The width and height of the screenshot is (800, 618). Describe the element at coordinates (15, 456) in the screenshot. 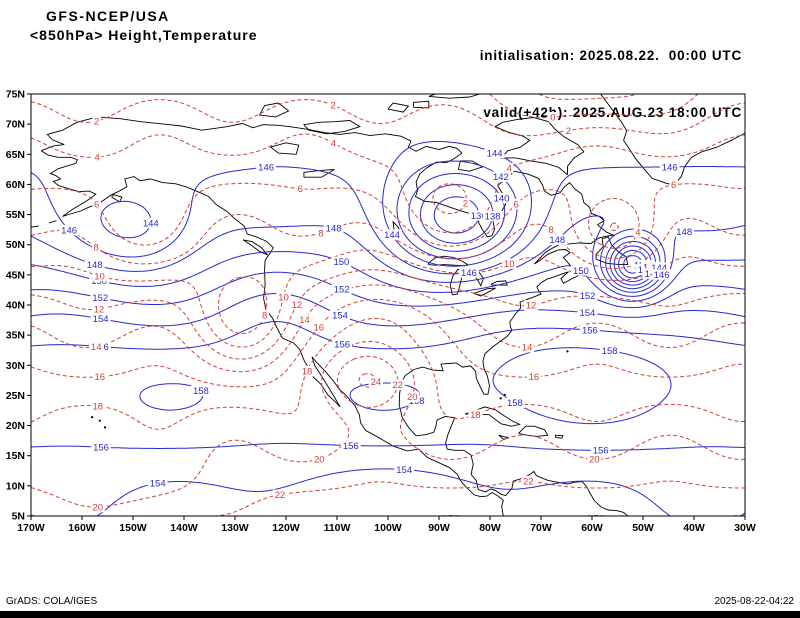

I see `svg-text: 15N` at that location.